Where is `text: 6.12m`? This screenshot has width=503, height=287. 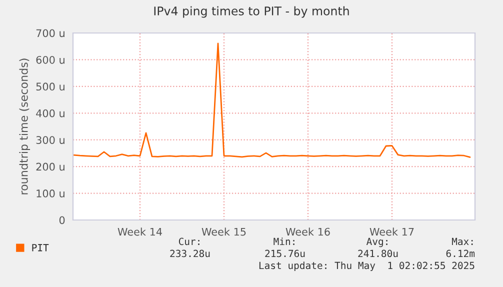 text: 6.12m is located at coordinates (460, 254).